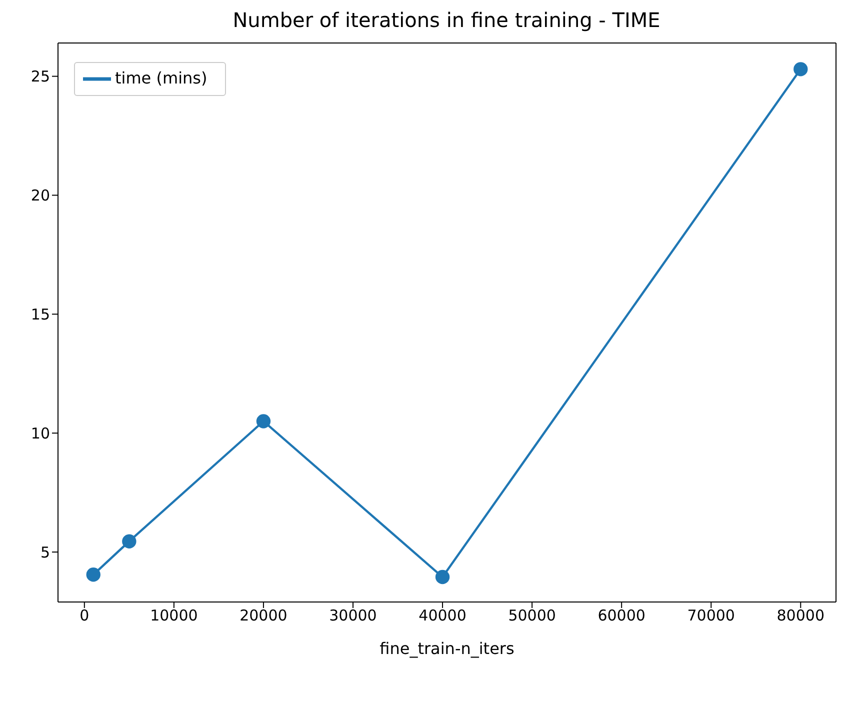 The image size is (853, 711). What do you see at coordinates (442, 615) in the screenshot?
I see `x-tick-label: 40000` at bounding box center [442, 615].